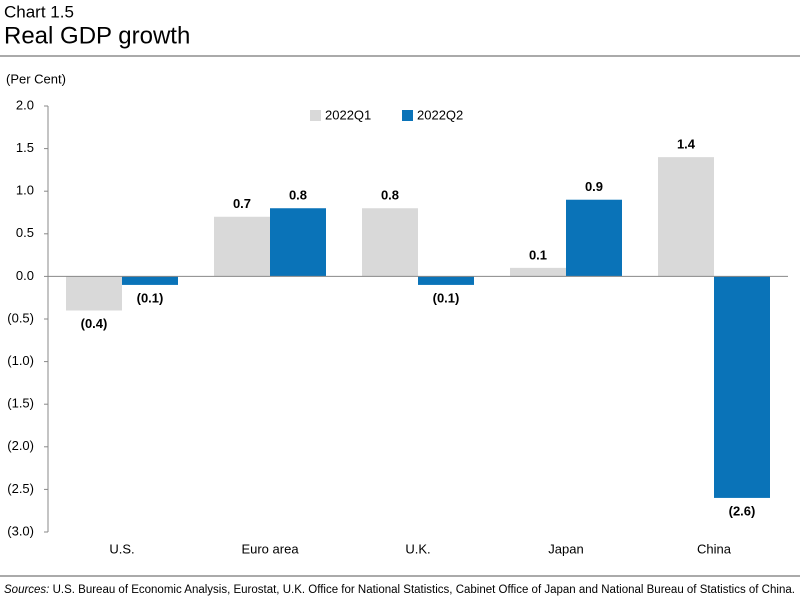 This screenshot has height=604, width=800. Describe the element at coordinates (39, 11) in the screenshot. I see `chart-label: Chart 1.5` at that location.